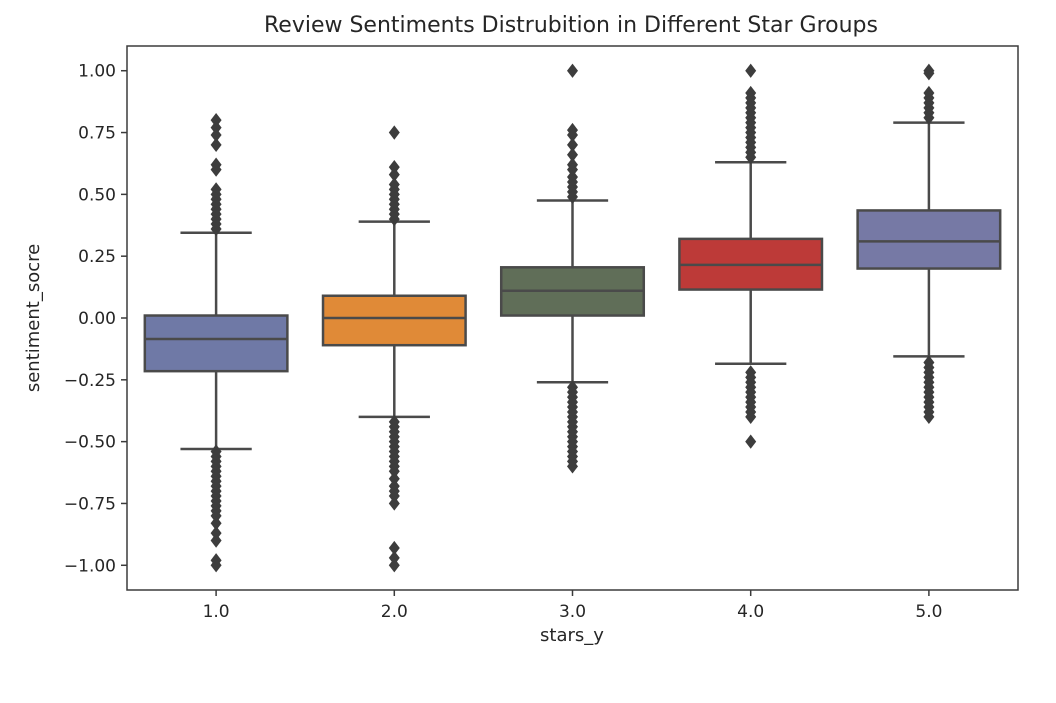  I want to click on y-tick-label: −0.50, so click(90, 443).